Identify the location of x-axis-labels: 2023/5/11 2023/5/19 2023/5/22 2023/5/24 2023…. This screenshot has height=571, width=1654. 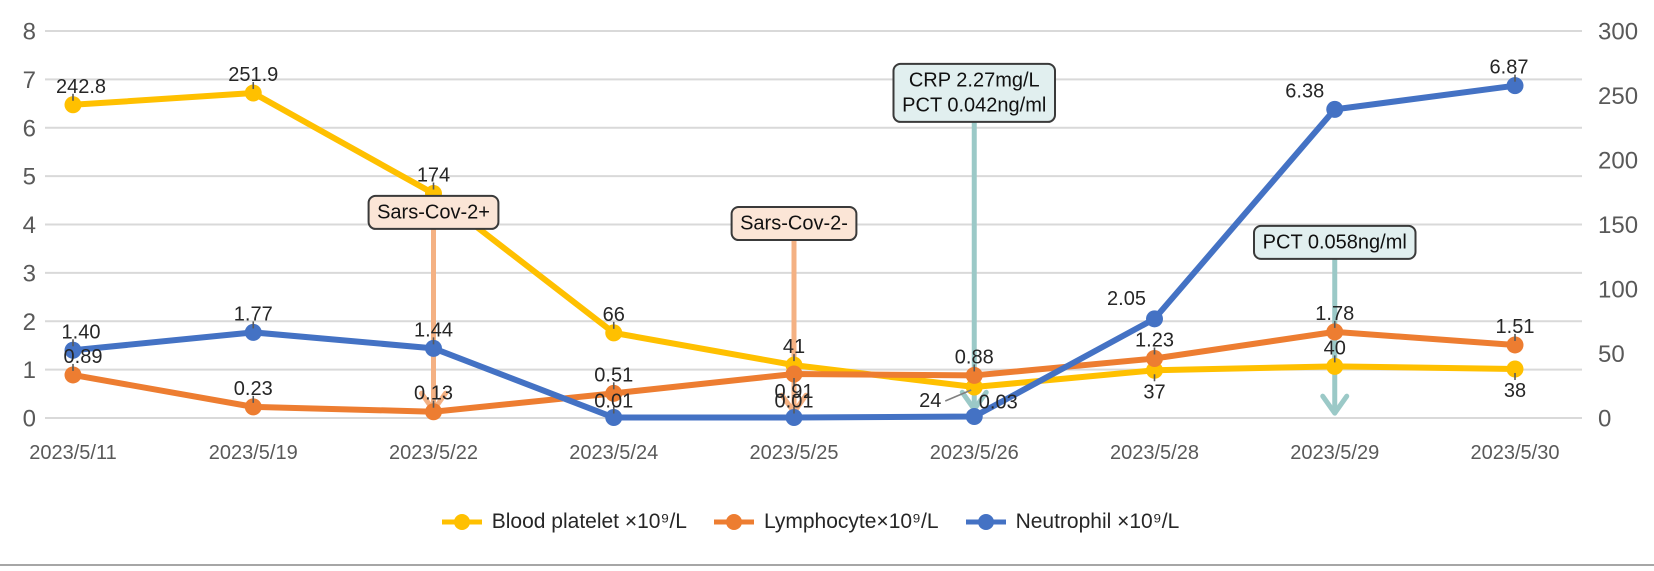
(794, 453).